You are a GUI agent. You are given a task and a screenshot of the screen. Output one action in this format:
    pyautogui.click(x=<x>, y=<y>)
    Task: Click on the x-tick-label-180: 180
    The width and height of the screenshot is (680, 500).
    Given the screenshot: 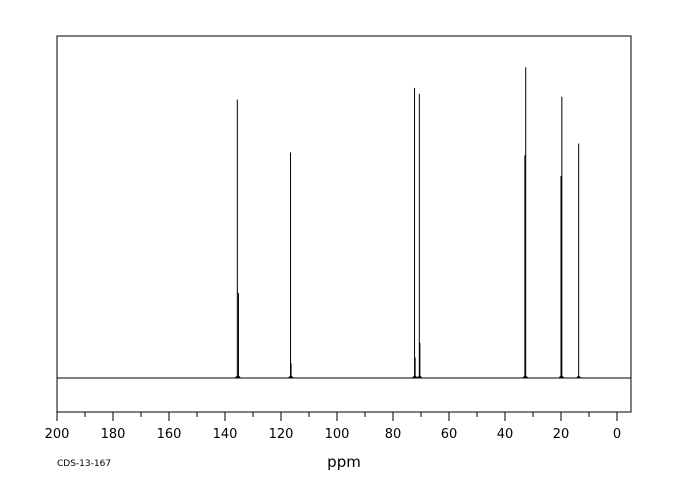 What is the action you would take?
    pyautogui.click(x=113, y=434)
    